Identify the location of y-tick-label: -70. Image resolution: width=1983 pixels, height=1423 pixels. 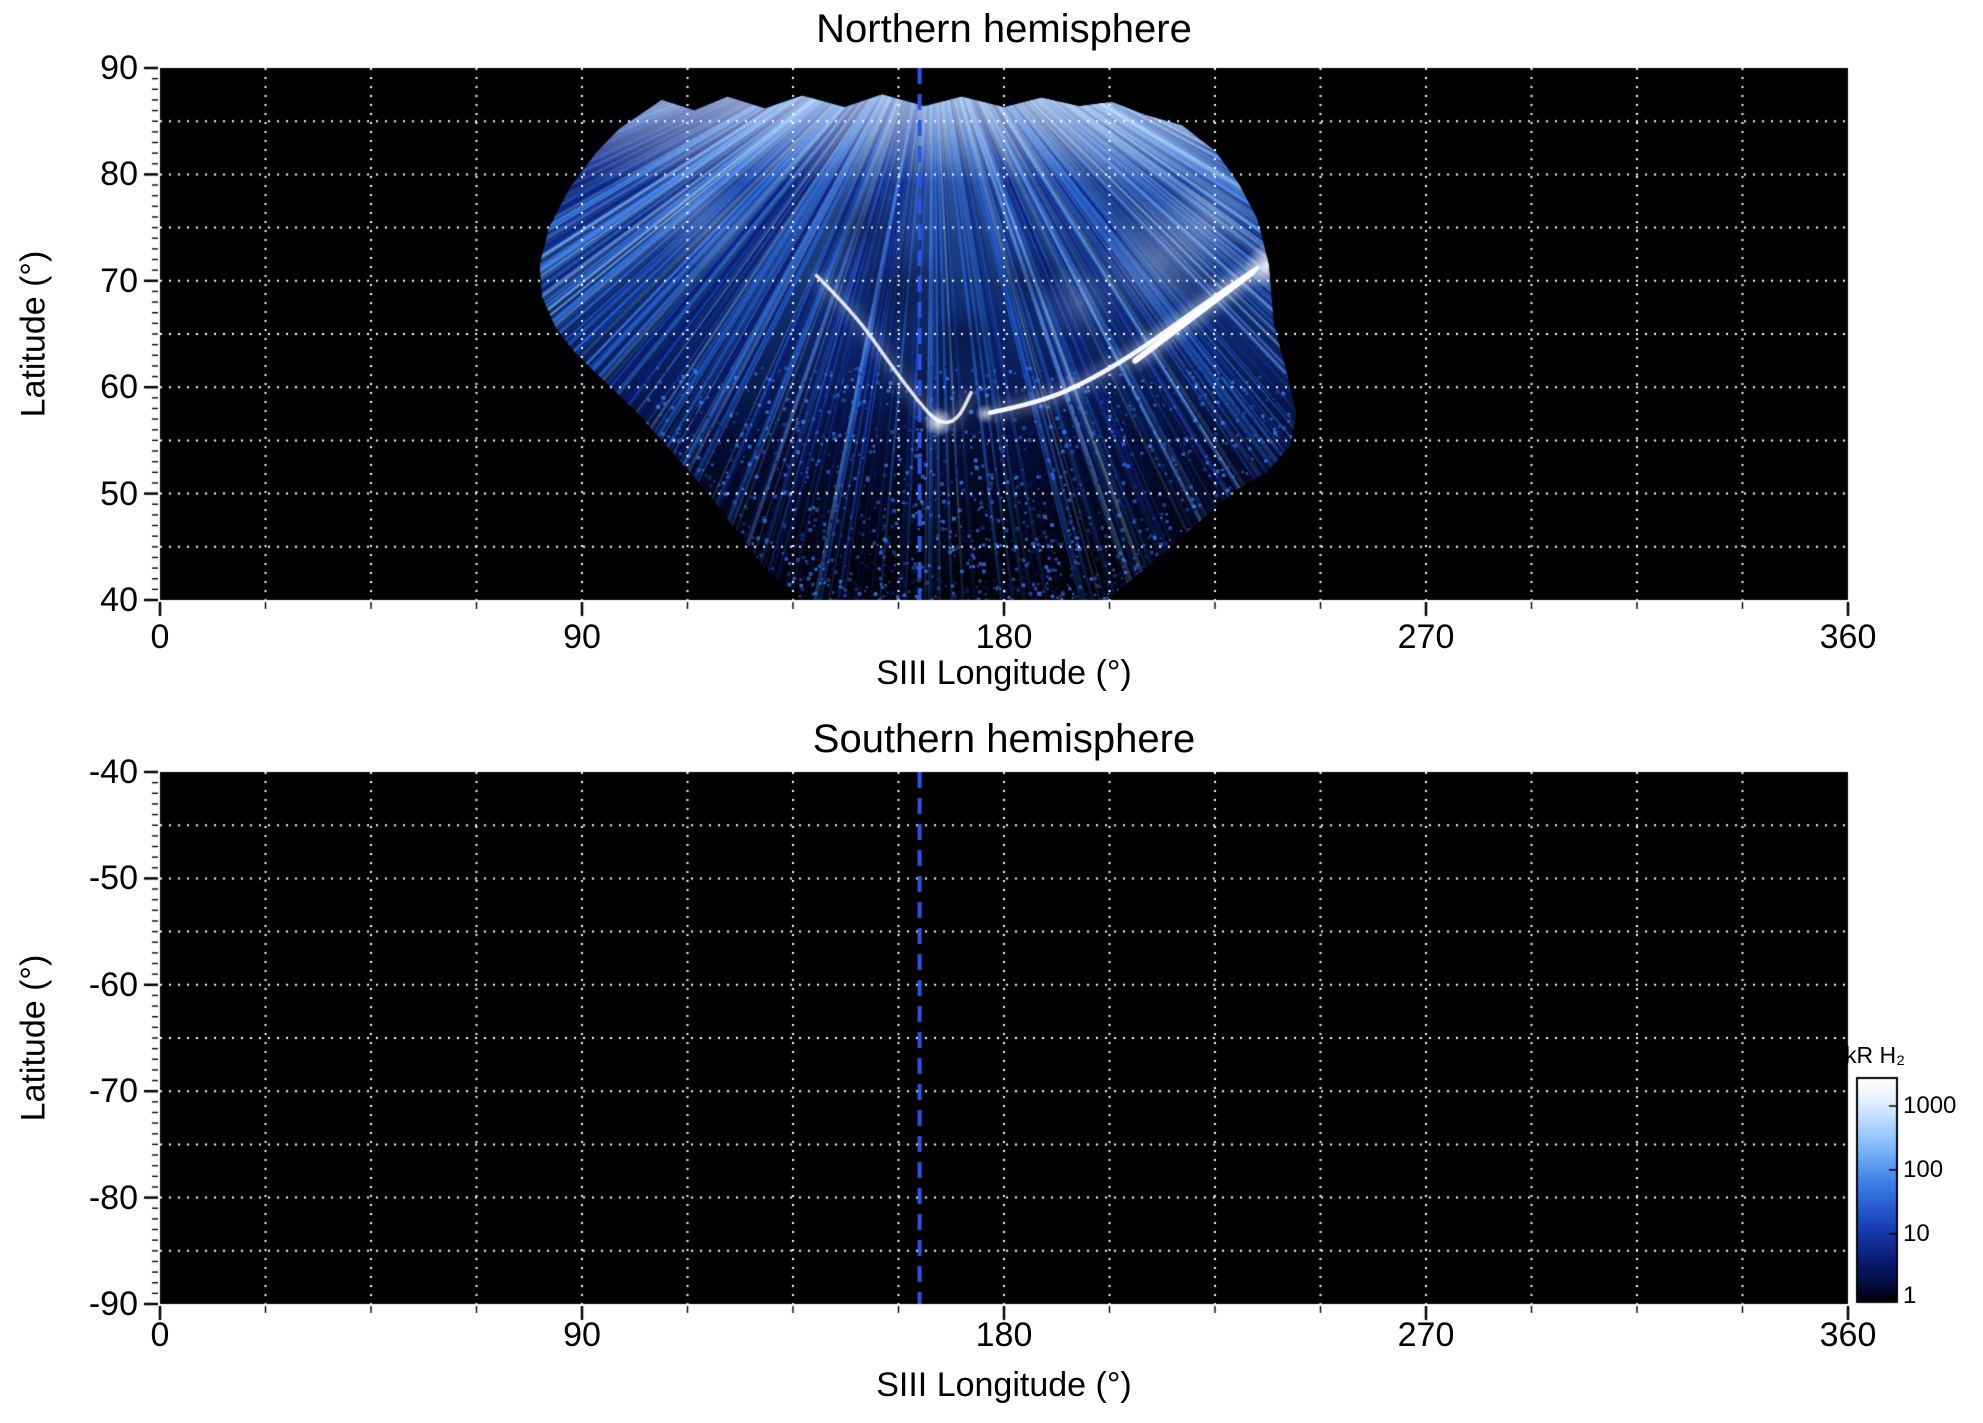
(113, 1091).